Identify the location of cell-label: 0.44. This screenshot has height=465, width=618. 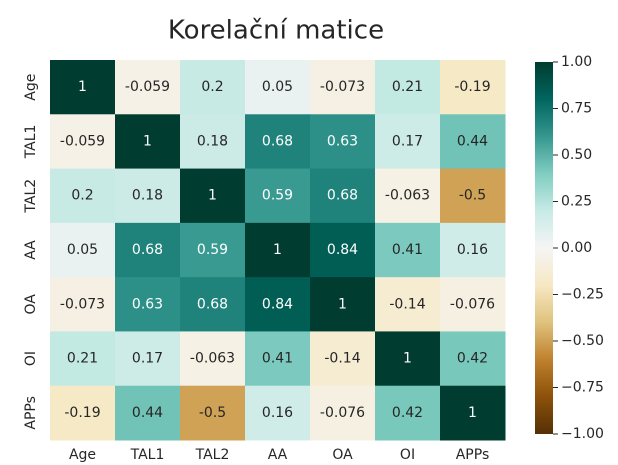
(147, 413).